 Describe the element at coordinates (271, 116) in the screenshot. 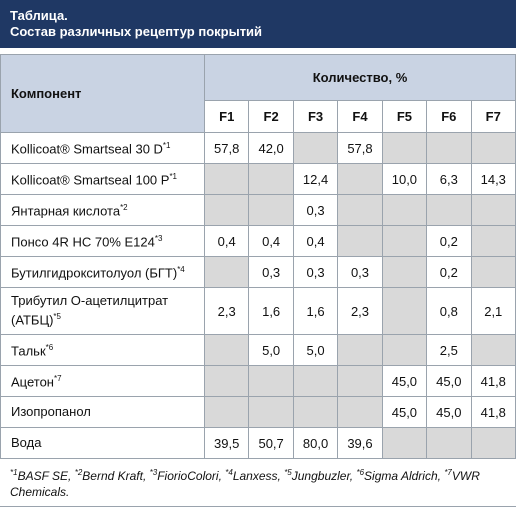

I see `column-header: F2` at that location.